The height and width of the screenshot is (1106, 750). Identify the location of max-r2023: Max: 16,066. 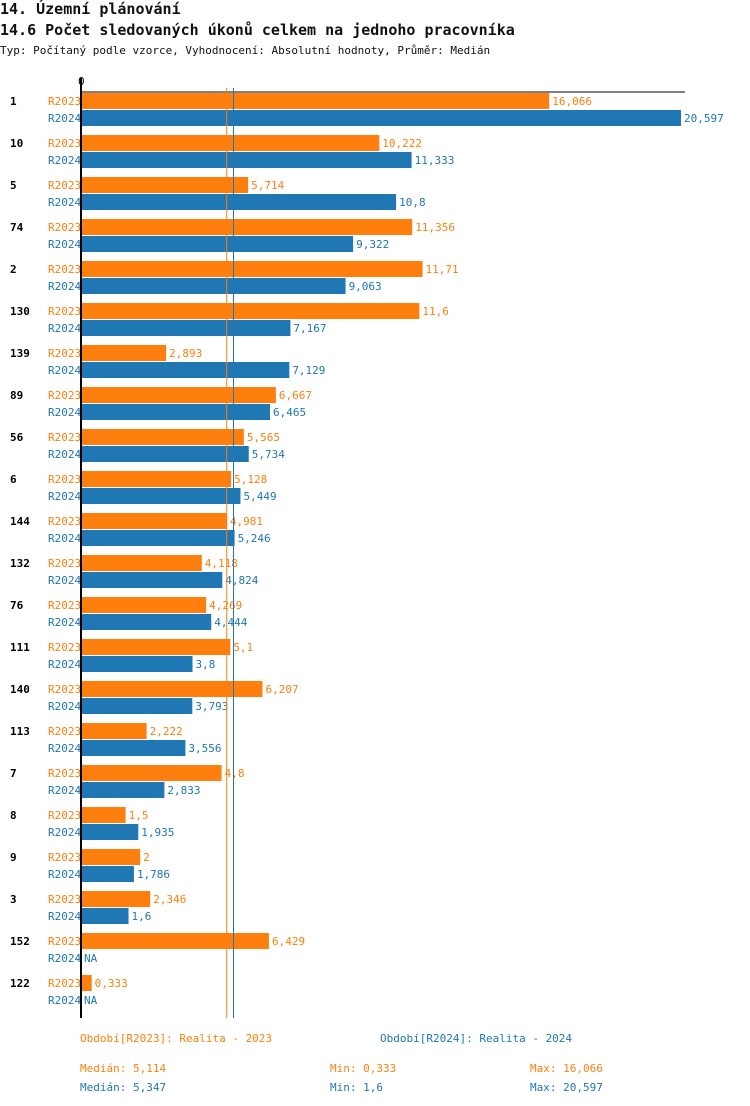
(566, 1068).